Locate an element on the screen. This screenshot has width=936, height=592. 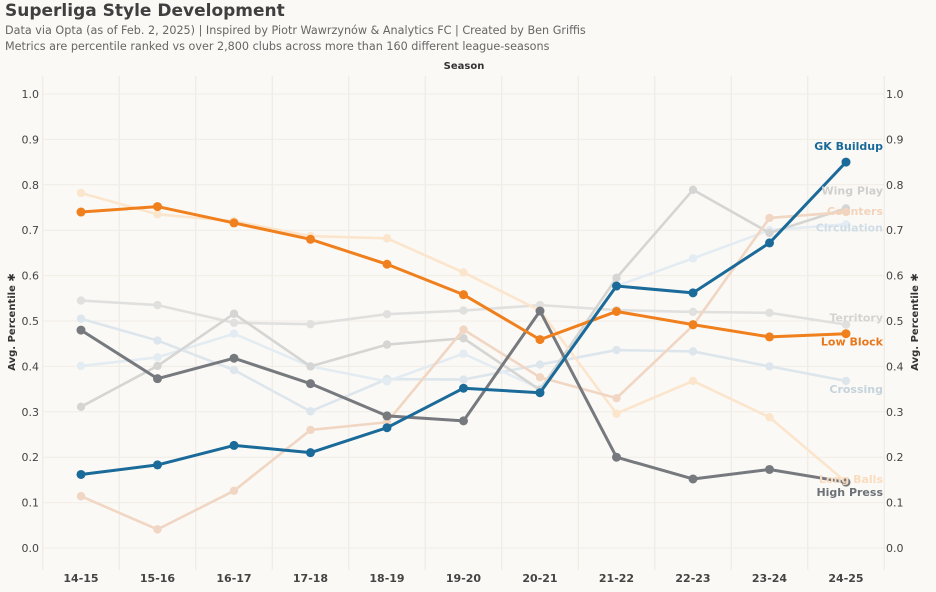
x-tick-label: 20-21 is located at coordinates (539, 578).